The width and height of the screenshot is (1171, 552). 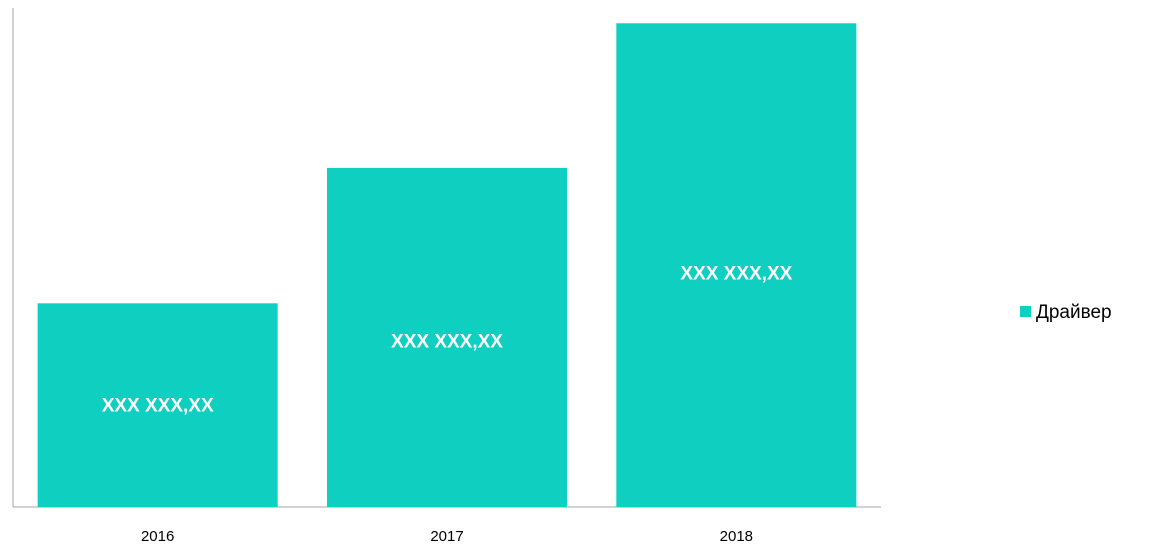 I want to click on x-tick-label-2016: 2016, so click(x=157, y=536).